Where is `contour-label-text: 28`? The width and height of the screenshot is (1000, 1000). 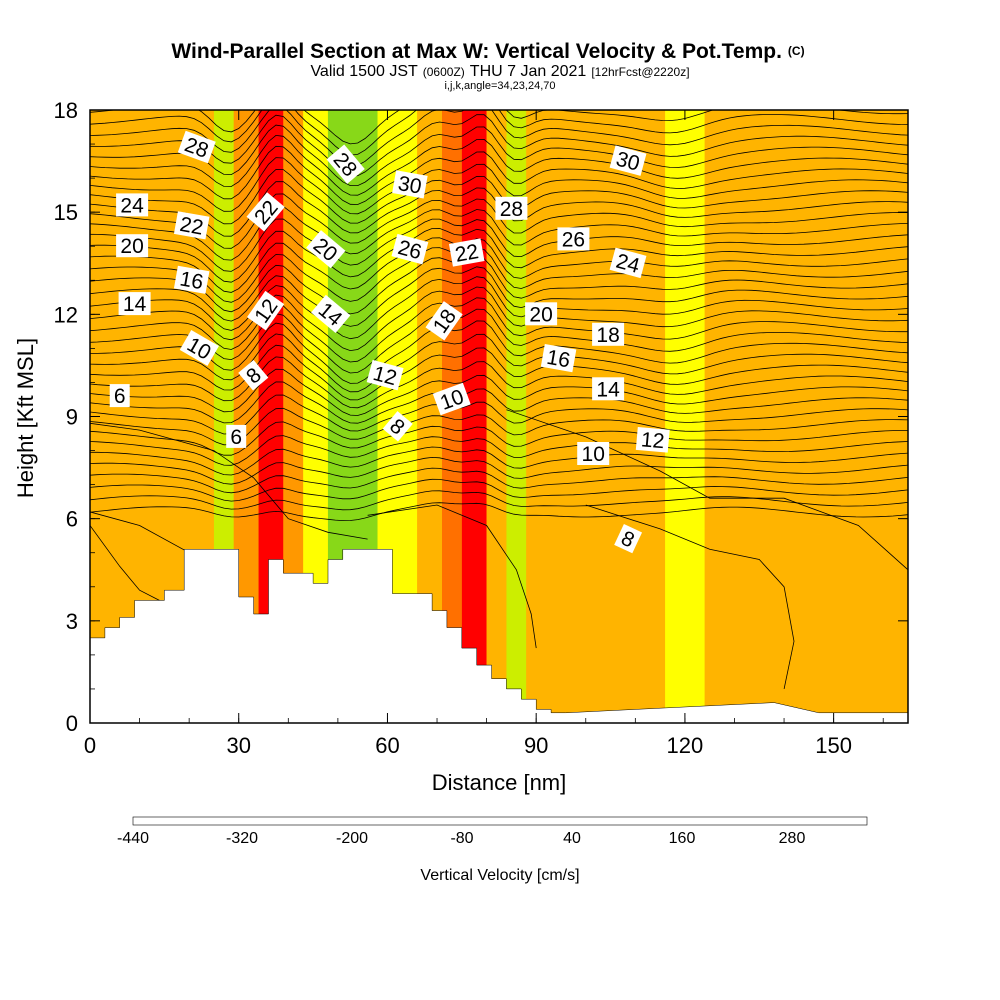
contour-label-text: 28 is located at coordinates (511, 209).